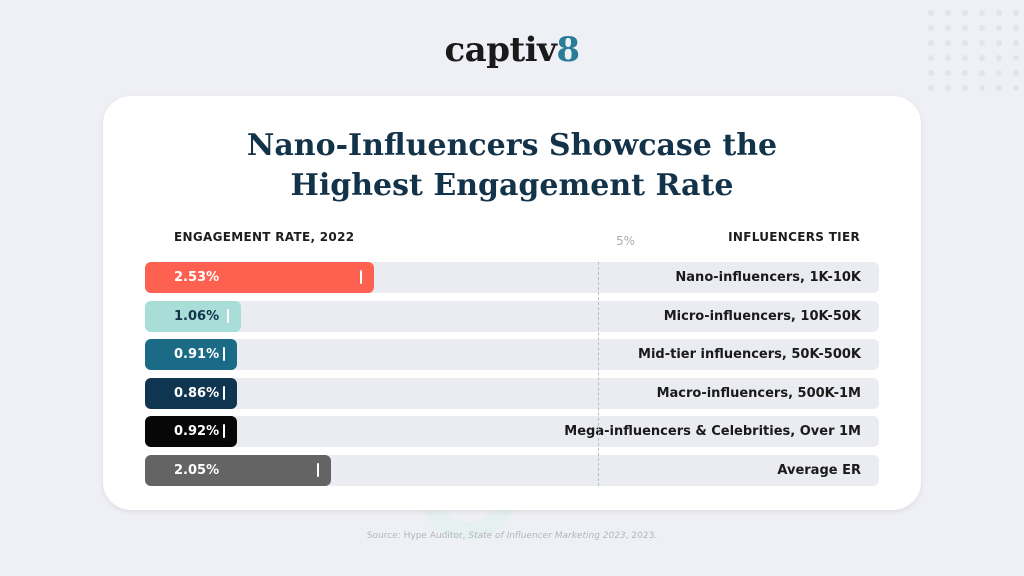 Image resolution: width=1024 pixels, height=576 pixels. I want to click on bar-value-label: 2.05%, so click(197, 470).